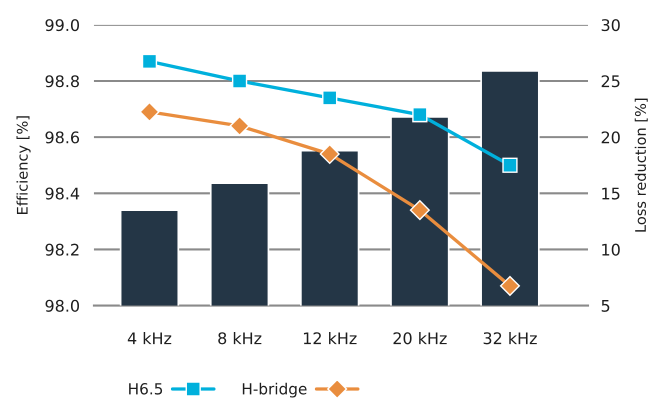 This screenshot has width=657, height=401. I want to click on y-tick-label: 98.6, so click(63, 137).